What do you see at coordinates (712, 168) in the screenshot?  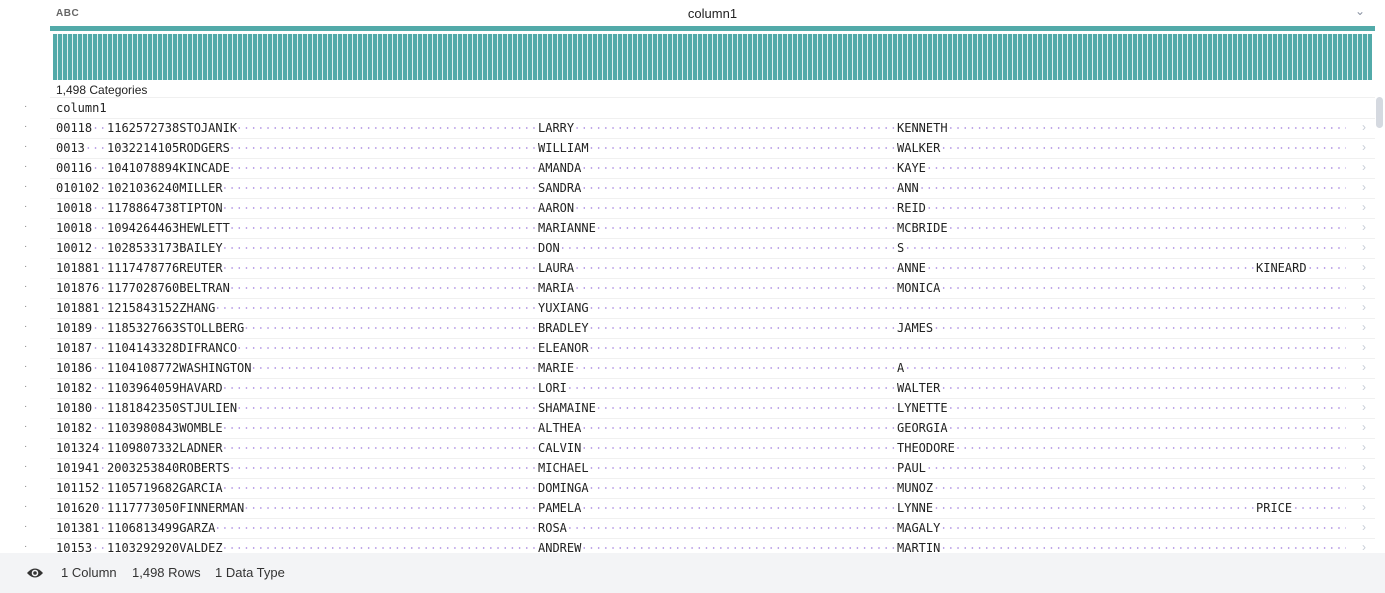 I see `table-row: 00116 1041078894KINCADE AMANDA KAYE ›` at bounding box center [712, 168].